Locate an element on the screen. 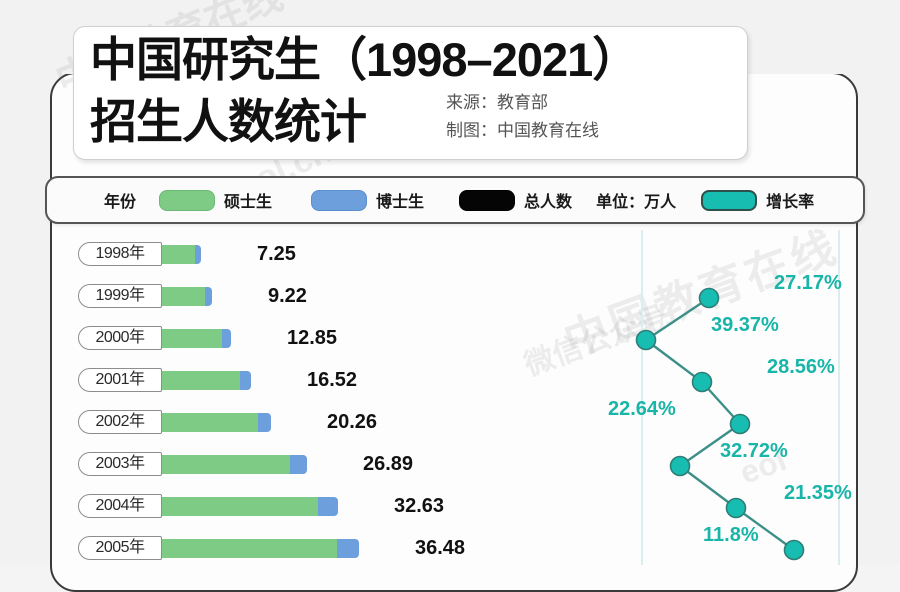  legend-bar: 年份 硕士生 博士生 总人数 单位：万人 增长率 is located at coordinates (455, 200).